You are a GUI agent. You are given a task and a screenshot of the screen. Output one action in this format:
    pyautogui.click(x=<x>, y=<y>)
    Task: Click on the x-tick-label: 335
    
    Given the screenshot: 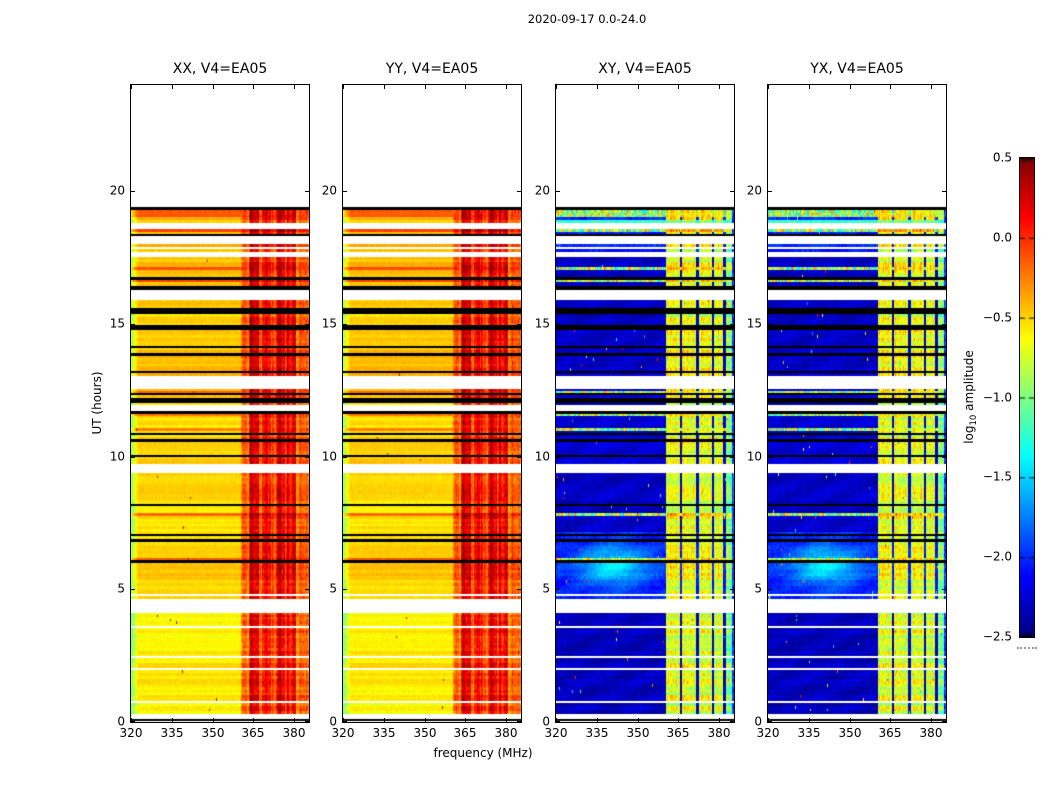 What is the action you would take?
    pyautogui.click(x=809, y=733)
    